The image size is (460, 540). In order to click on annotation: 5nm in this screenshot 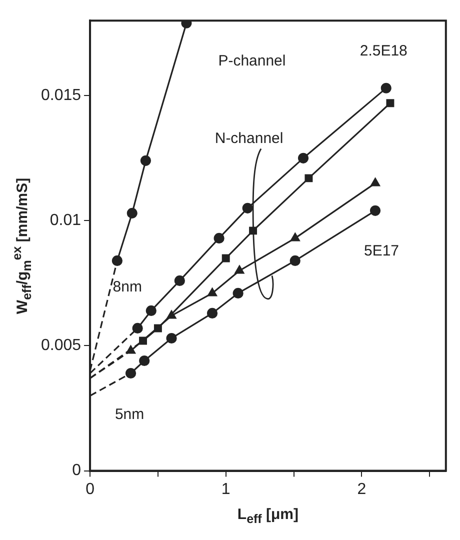, I will do `click(129, 415)`.